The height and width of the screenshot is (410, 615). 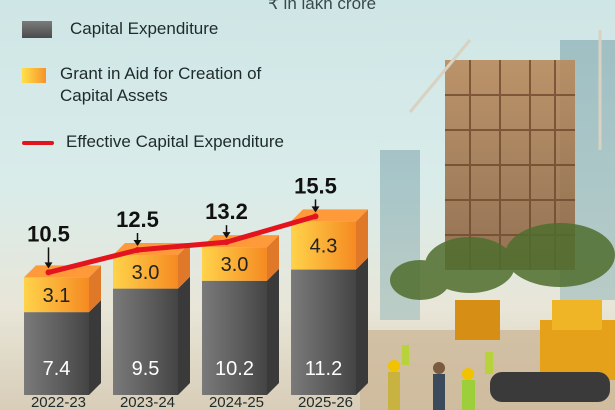 I want to click on excavator, so click(x=535, y=351).